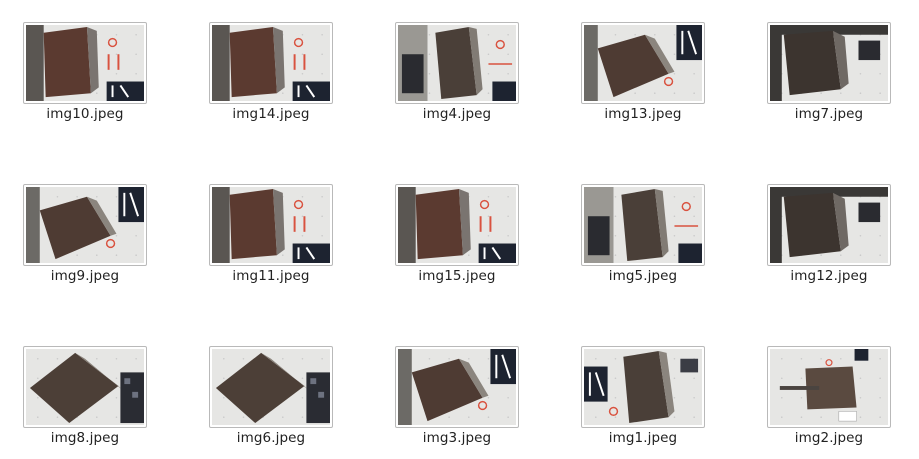 This screenshot has height=459, width=919. Describe the element at coordinates (829, 276) in the screenshot. I see `file-name-label: img12.jpeg` at that location.